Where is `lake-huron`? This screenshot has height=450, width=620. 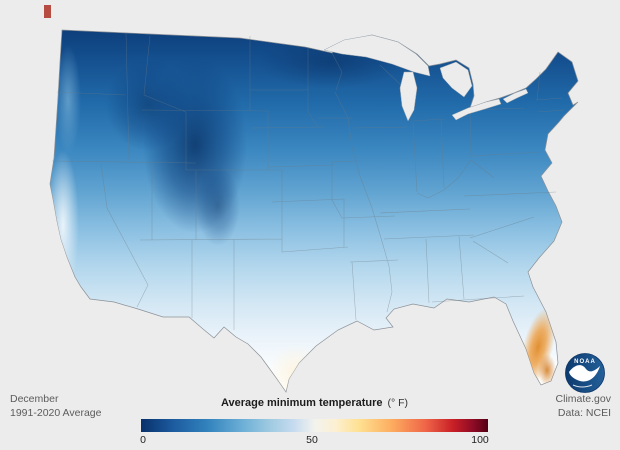
lake-huron is located at coordinates (456, 79).